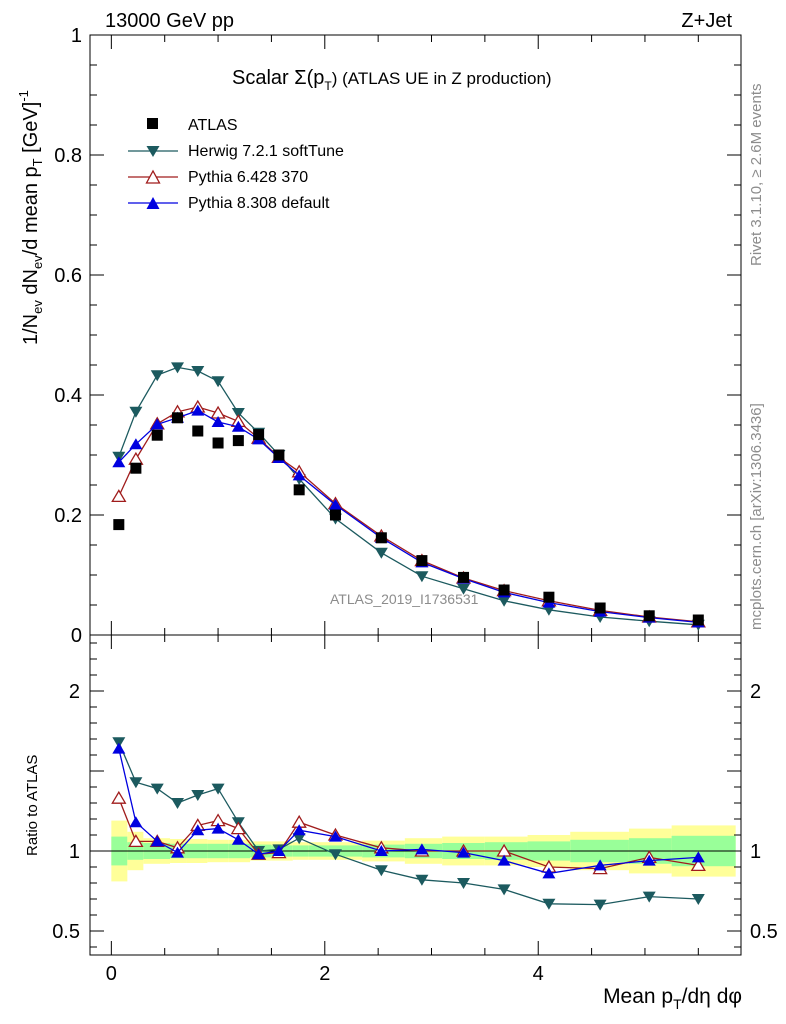  What do you see at coordinates (153, 151) in the screenshot?
I see `legend-marker-triangle-down` at bounding box center [153, 151].